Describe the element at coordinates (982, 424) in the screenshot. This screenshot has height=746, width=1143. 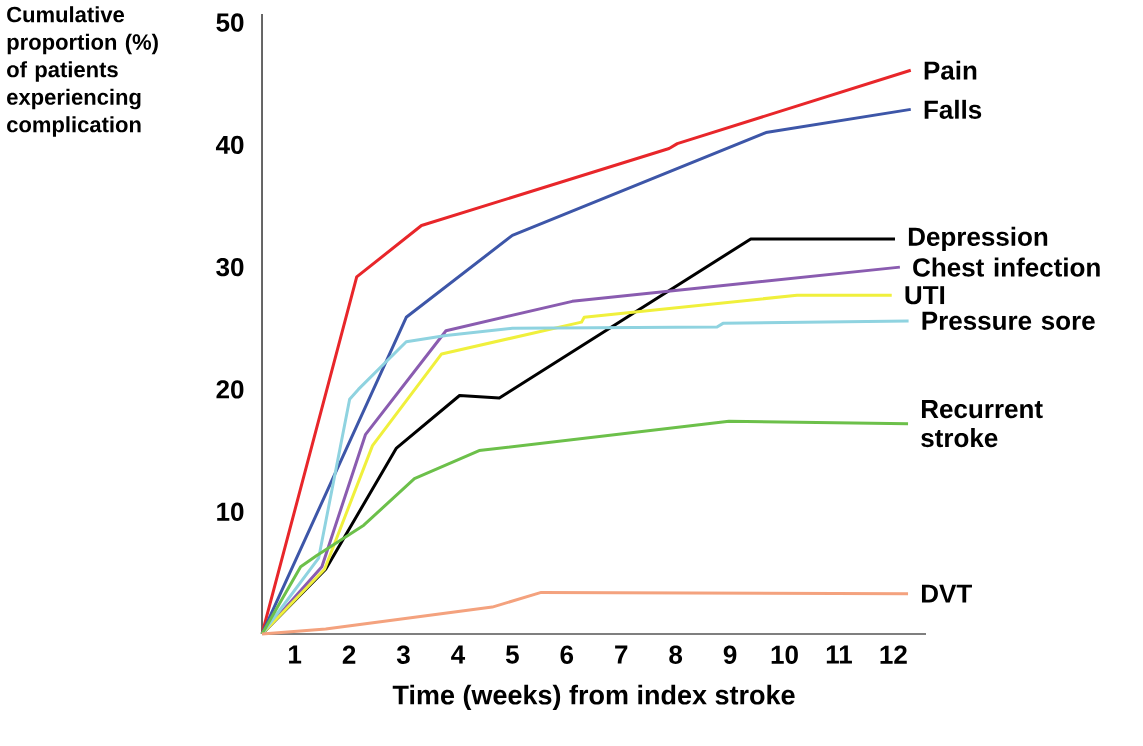
I see `series-label: Recurrent stroke` at that location.